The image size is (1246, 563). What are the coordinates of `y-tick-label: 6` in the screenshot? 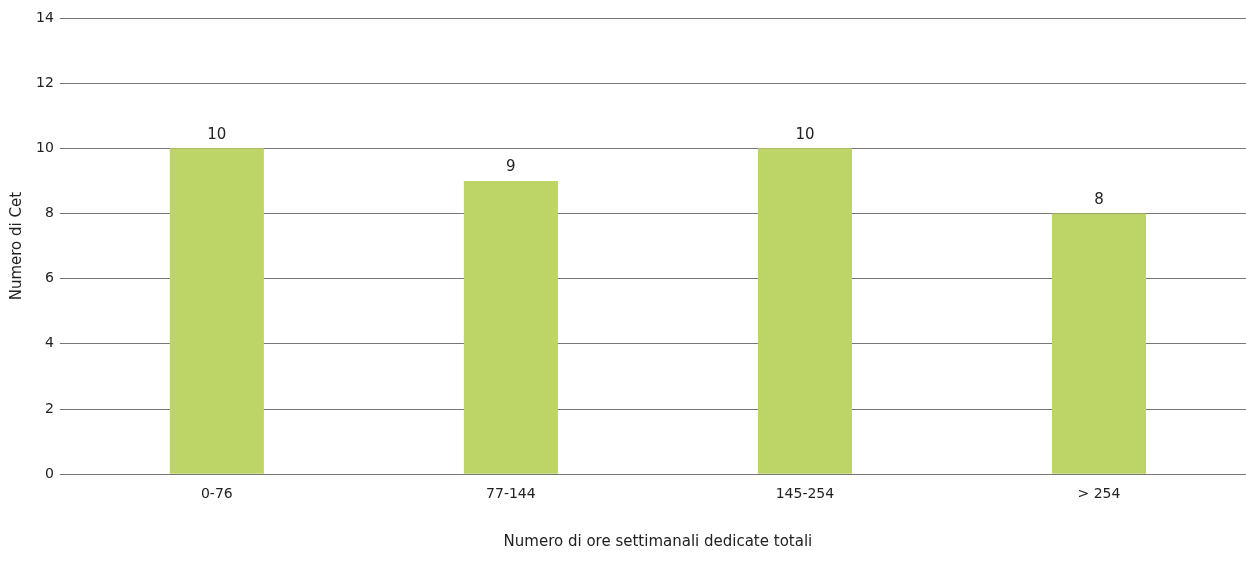 It's located at (49, 277).